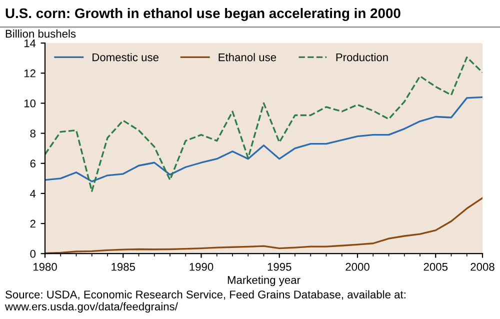 The image size is (500, 319). Describe the element at coordinates (33, 254) in the screenshot. I see `y-tick-label: 0` at that location.